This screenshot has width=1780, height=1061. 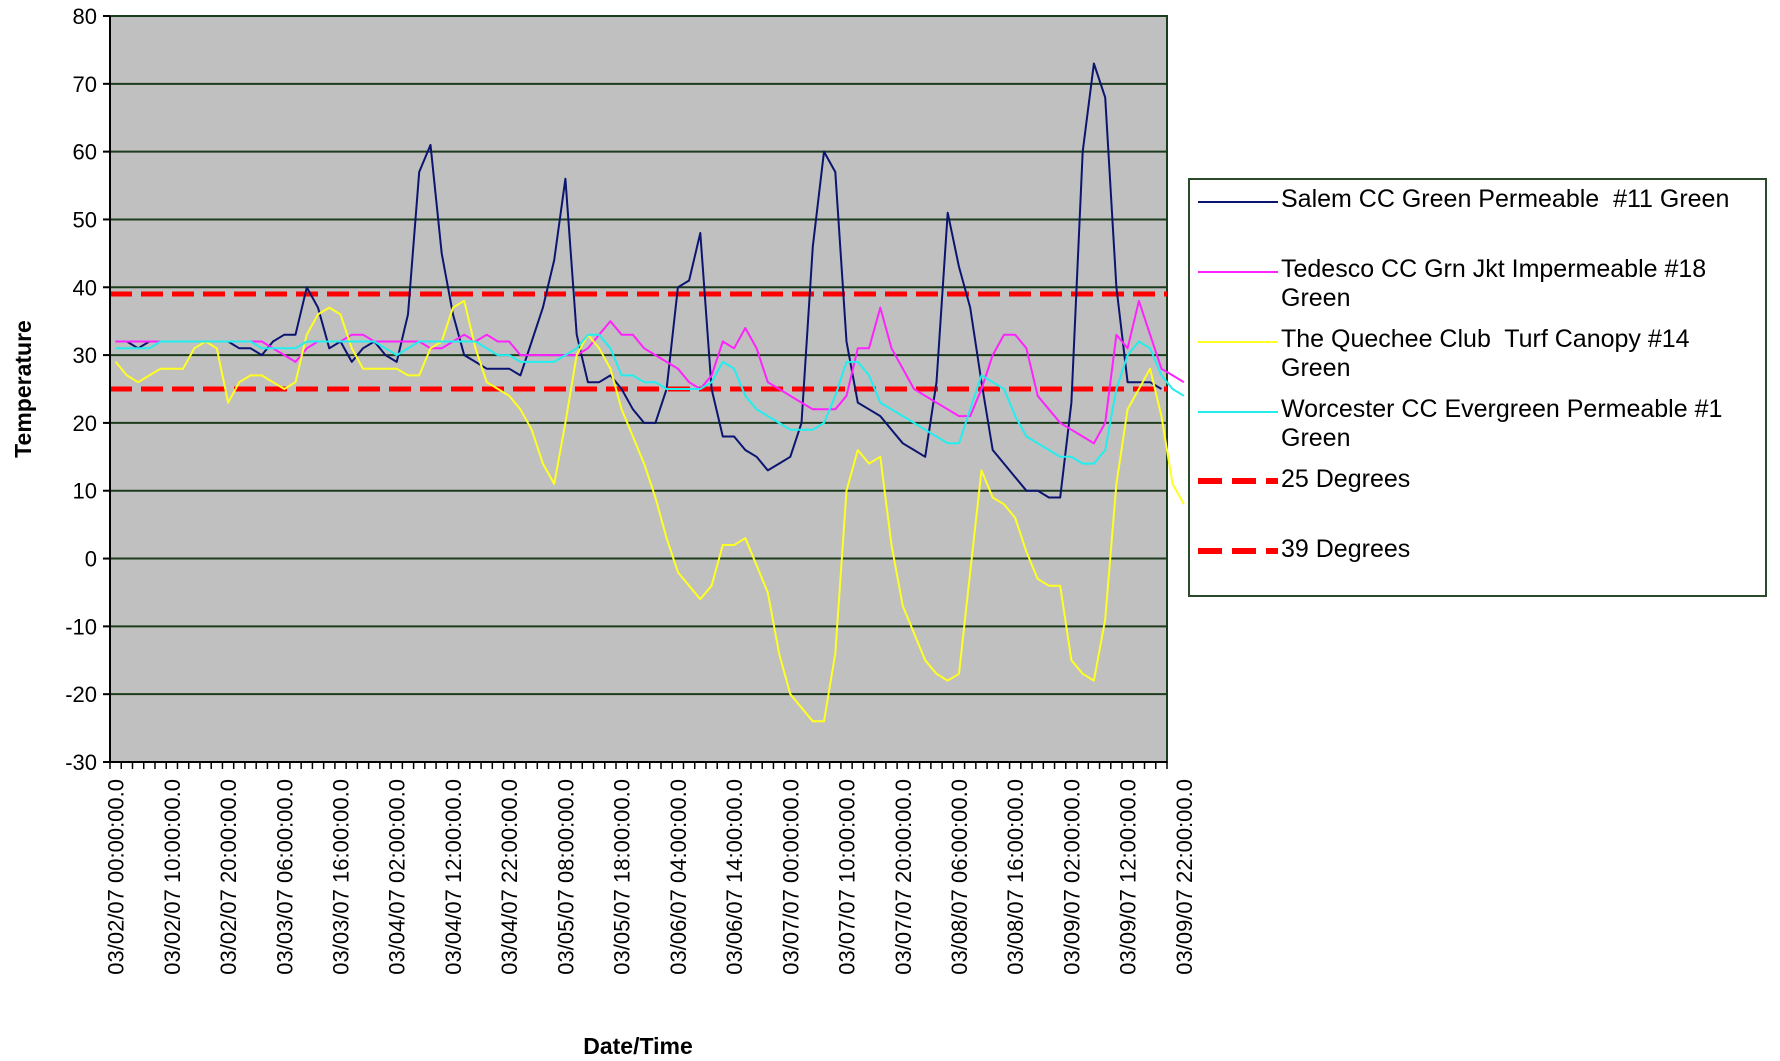 What do you see at coordinates (85, 152) in the screenshot?
I see `y-tick-label: 60` at bounding box center [85, 152].